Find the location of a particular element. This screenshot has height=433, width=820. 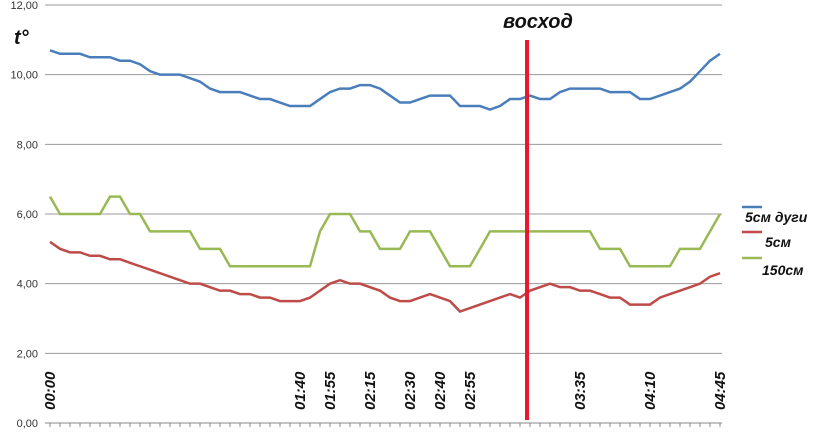

x-tick-label: 03:35 is located at coordinates (580, 390).